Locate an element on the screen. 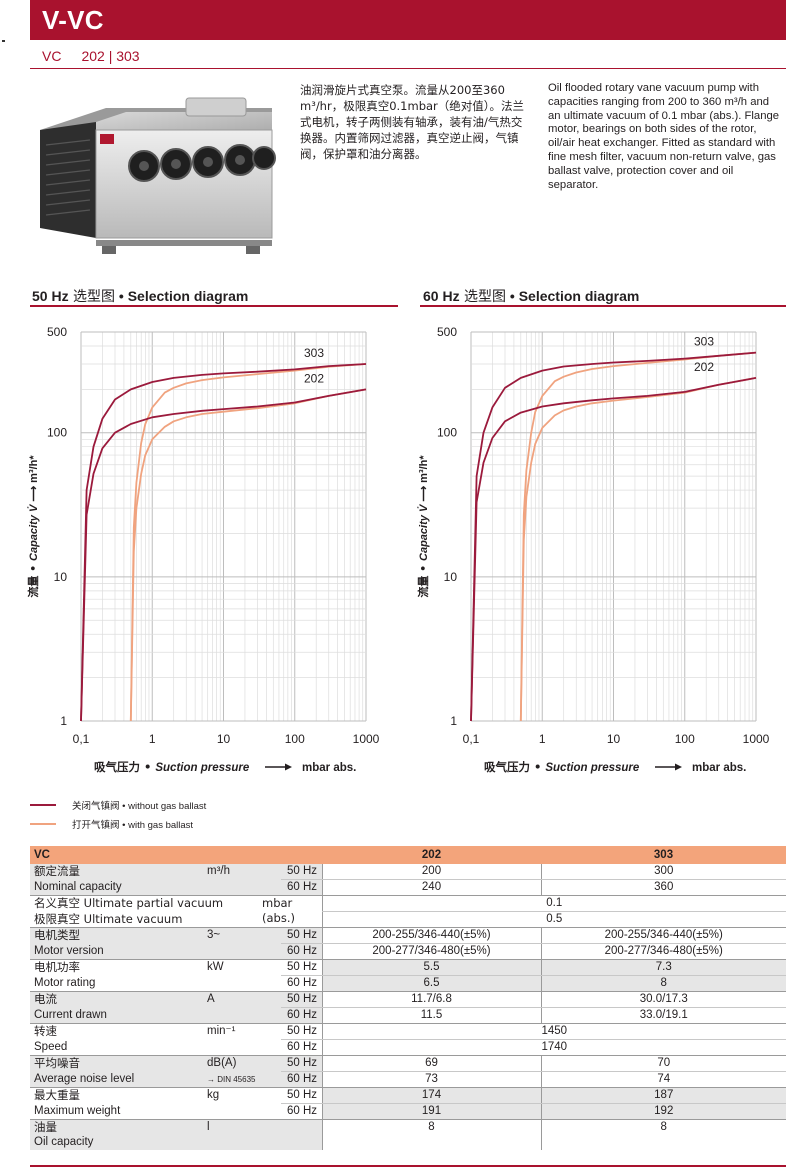  value-cell: 74 is located at coordinates (663, 1079).